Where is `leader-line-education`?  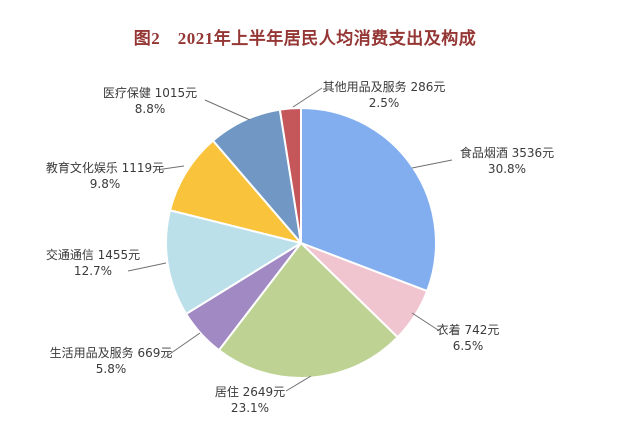 leader-line-education is located at coordinates (170, 168).